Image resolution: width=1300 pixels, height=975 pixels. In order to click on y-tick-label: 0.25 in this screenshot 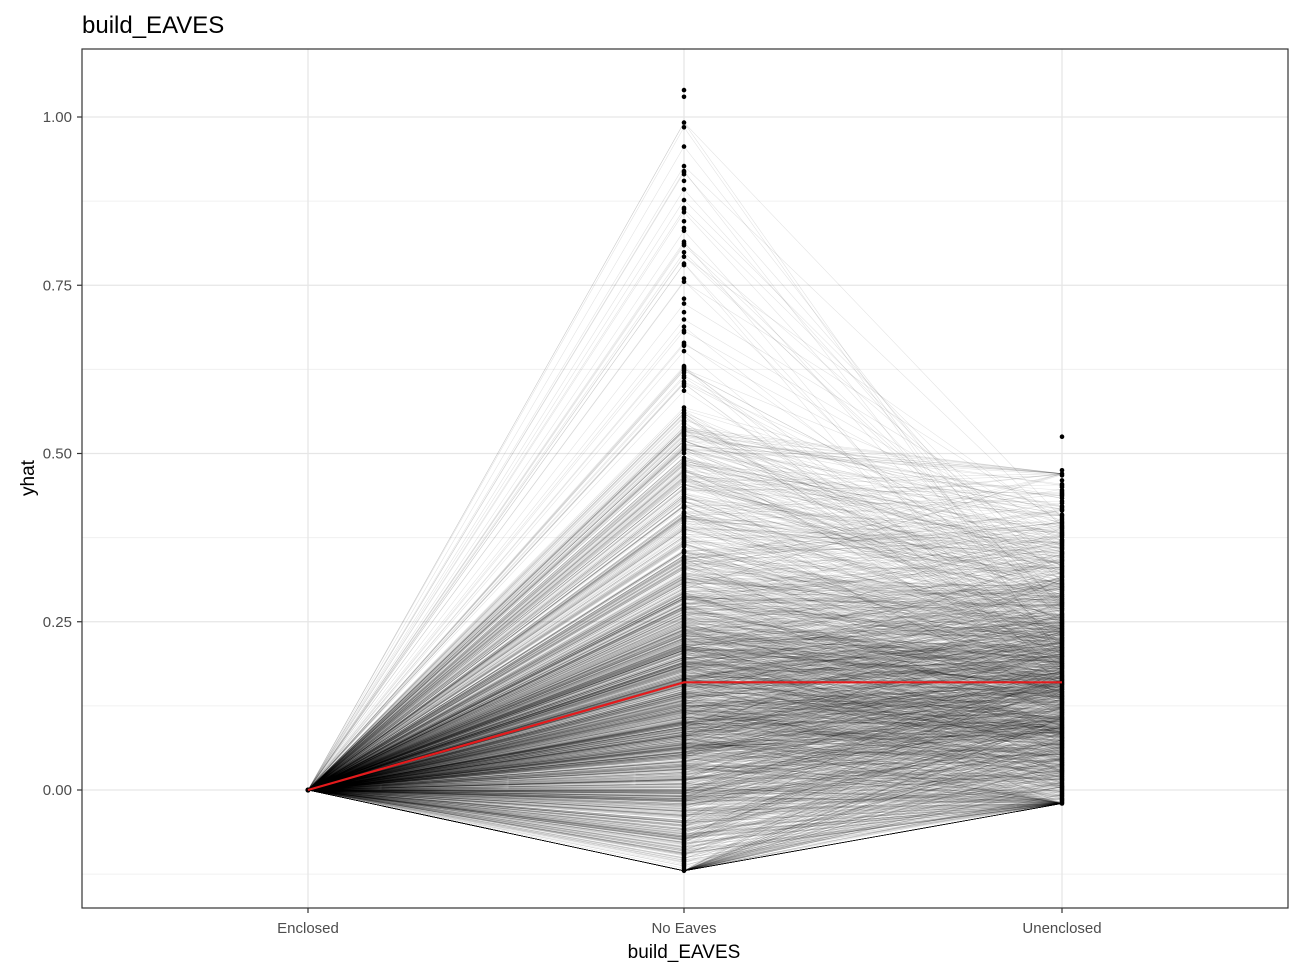, I will do `click(57, 622)`.